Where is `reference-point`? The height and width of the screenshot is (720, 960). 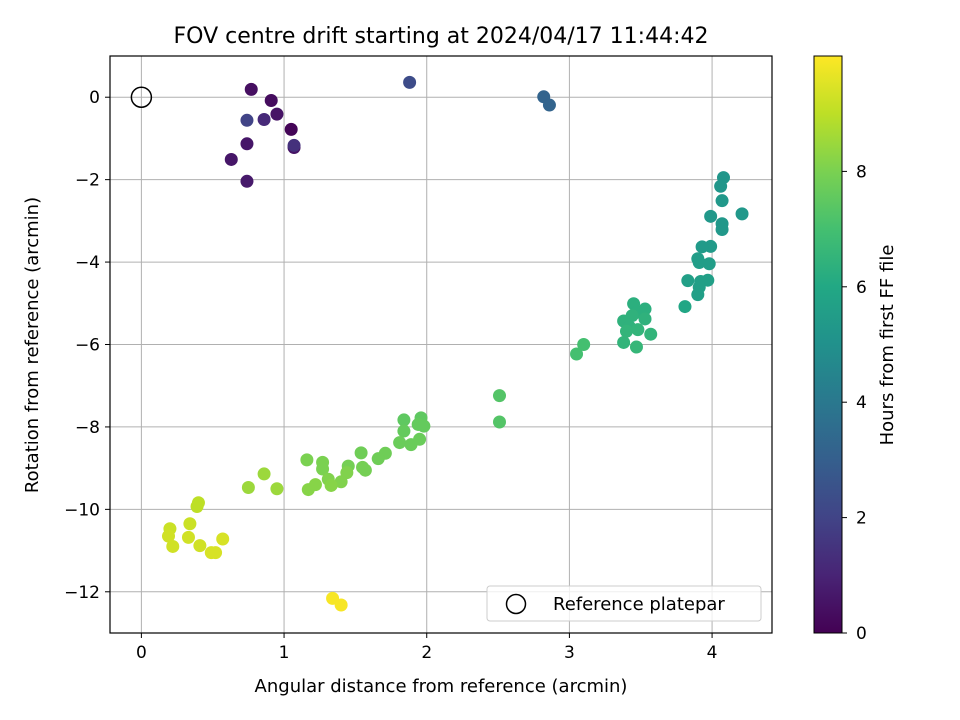 reference-point is located at coordinates (141, 97).